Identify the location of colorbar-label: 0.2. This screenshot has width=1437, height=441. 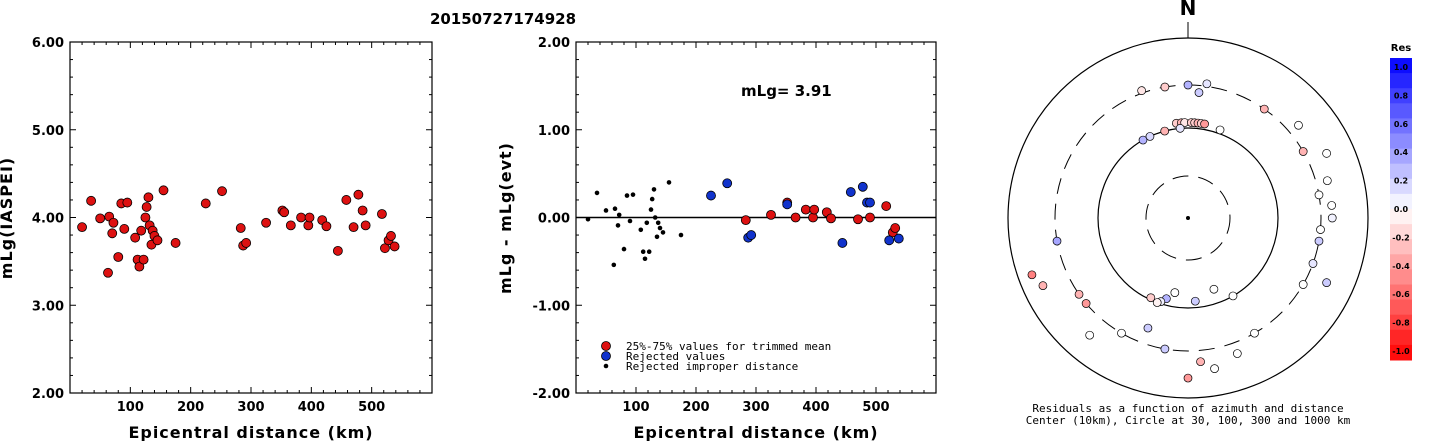
(1401, 181).